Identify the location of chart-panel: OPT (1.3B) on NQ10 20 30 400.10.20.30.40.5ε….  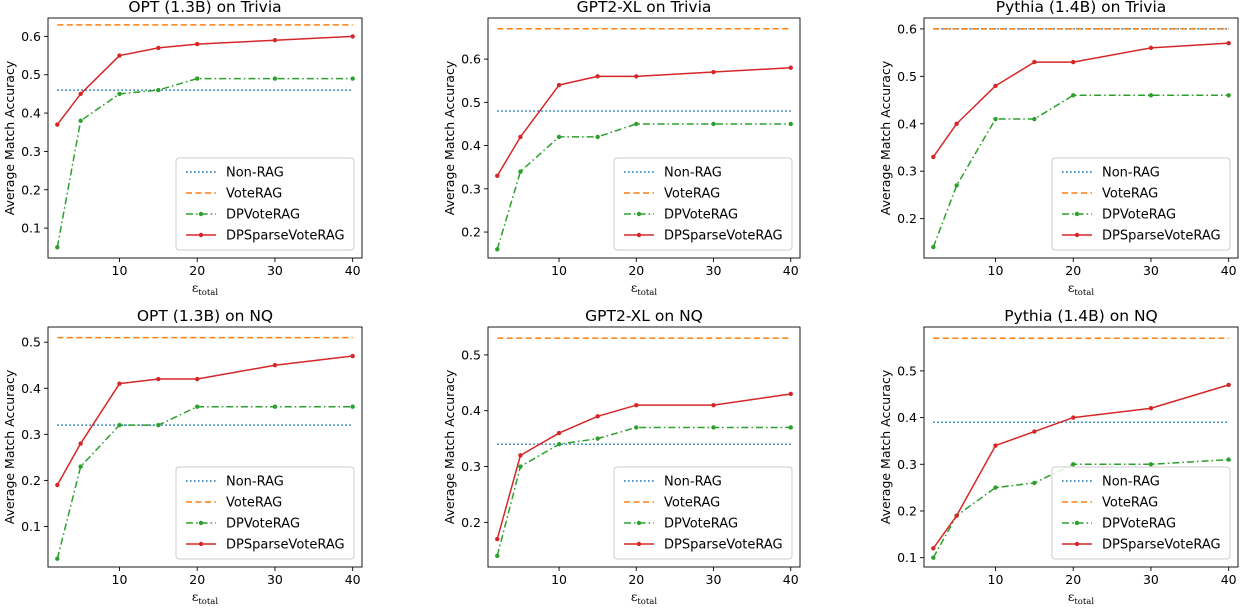
(182, 457).